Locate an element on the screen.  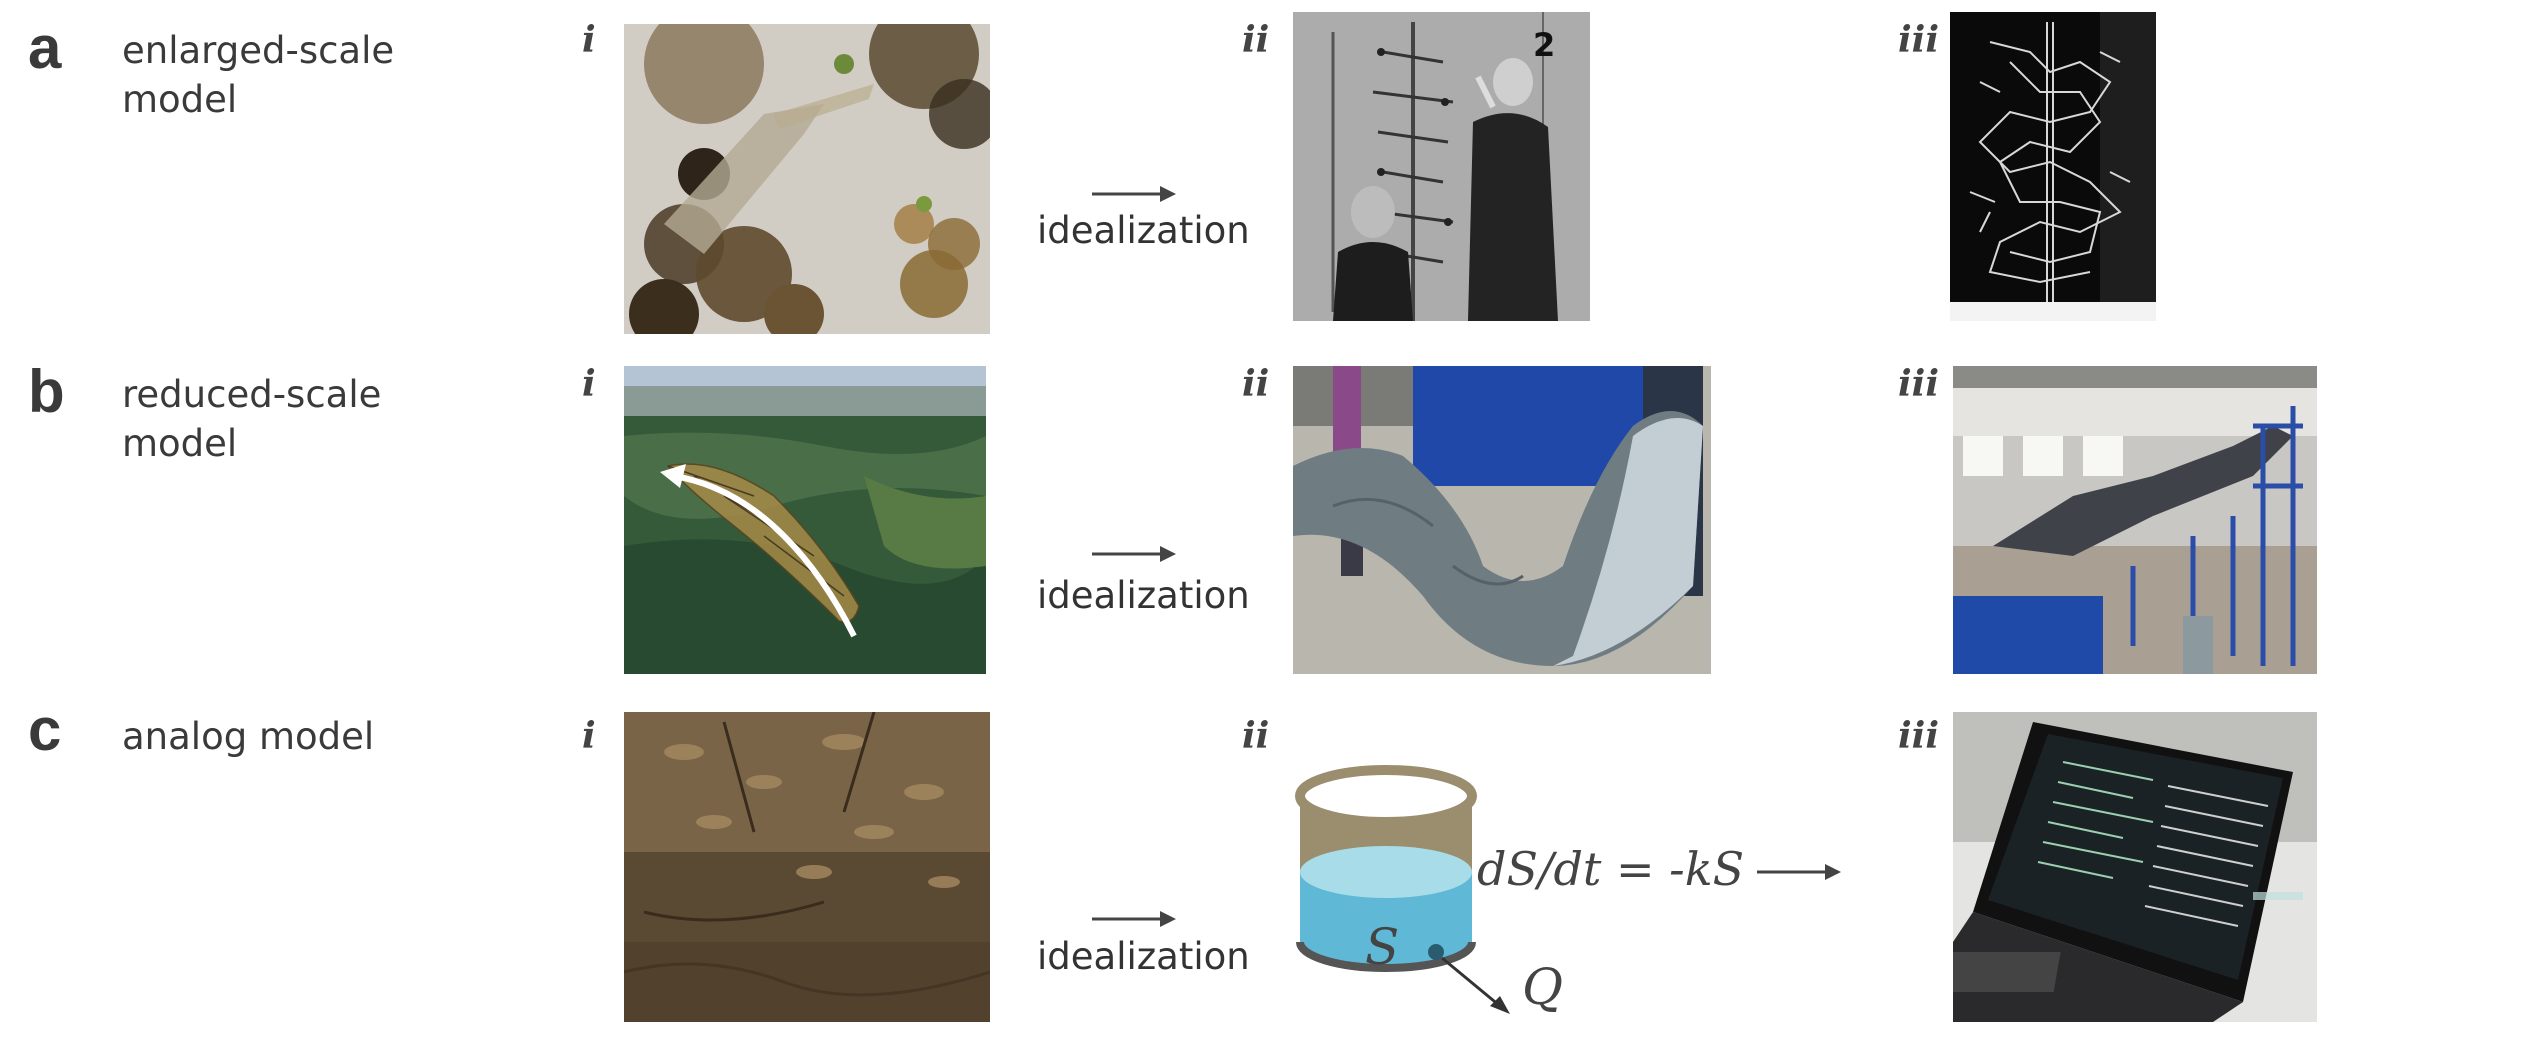
row-b-arrow-icon is located at coordinates (1134, 554).